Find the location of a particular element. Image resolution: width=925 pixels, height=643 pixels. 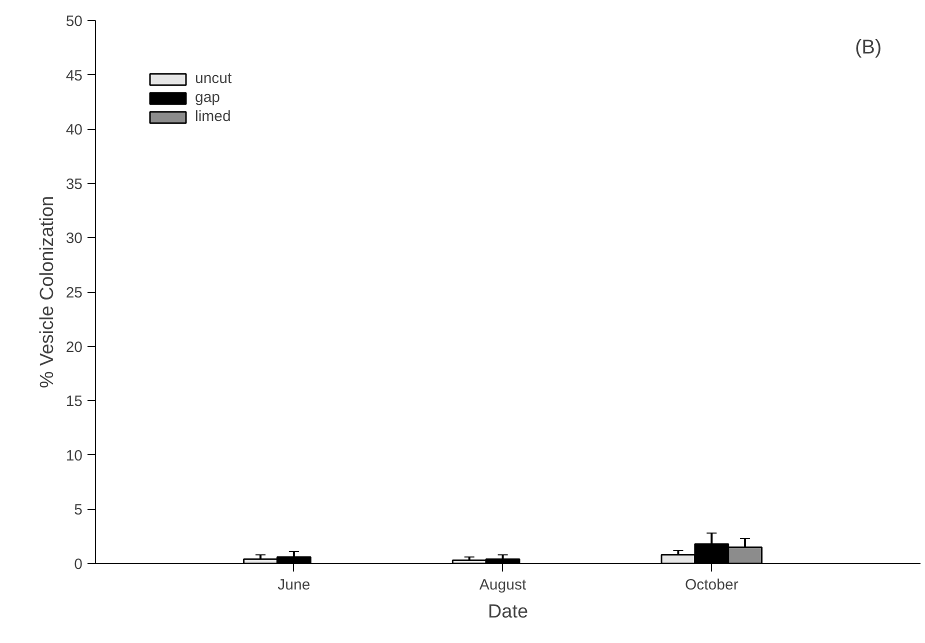

y-tick-label: 30 is located at coordinates (74, 239).